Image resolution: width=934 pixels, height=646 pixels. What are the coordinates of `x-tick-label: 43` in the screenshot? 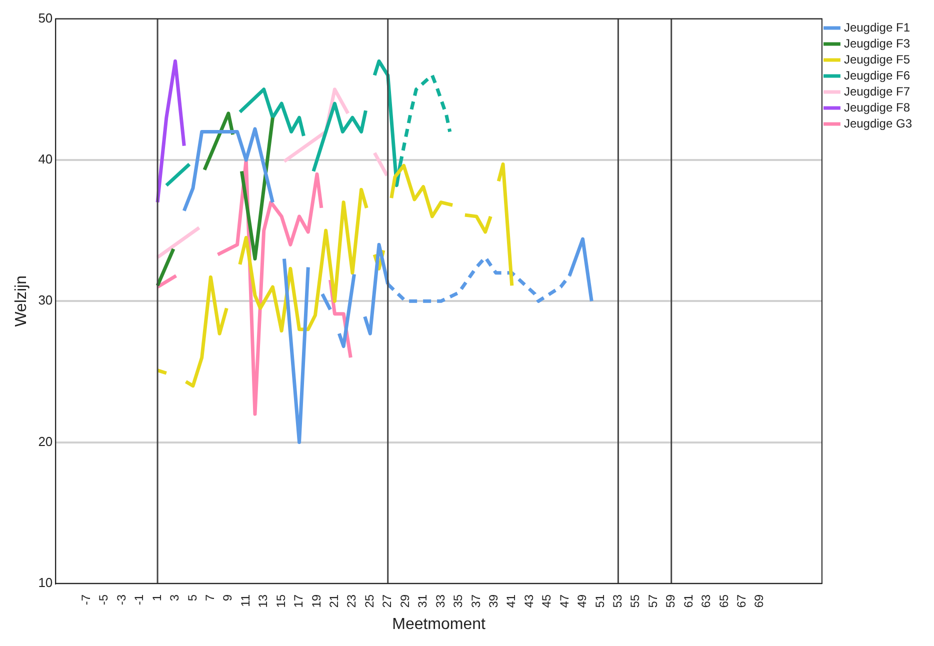 It's located at (529, 601).